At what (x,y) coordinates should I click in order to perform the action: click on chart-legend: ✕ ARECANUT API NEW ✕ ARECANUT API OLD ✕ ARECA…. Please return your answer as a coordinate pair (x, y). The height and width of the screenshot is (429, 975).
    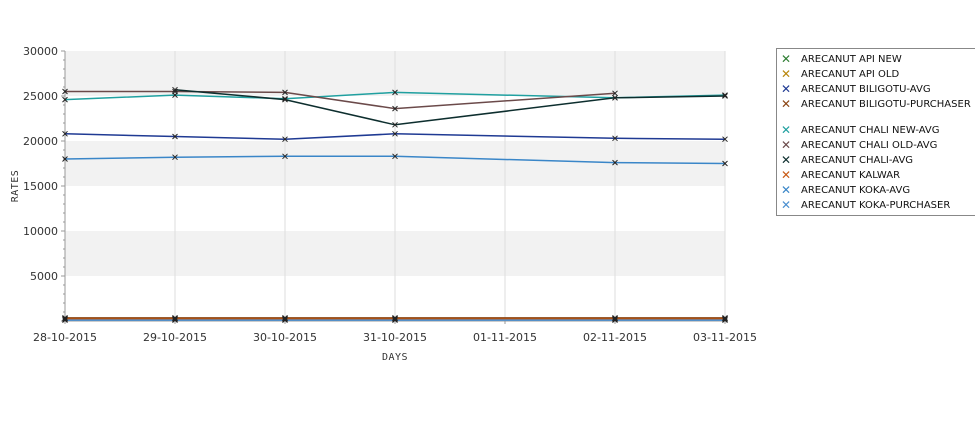
    Looking at the image, I should click on (875, 132).